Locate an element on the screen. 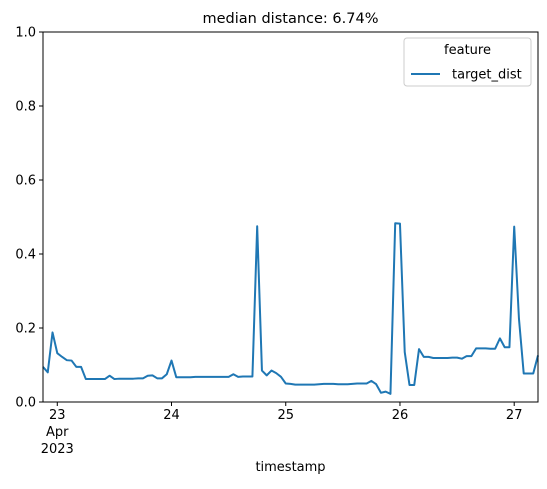 The width and height of the screenshot is (547, 489). y-axis: 0.0 0.2 0.4 0.6 0.8 1.0 is located at coordinates (29, 218).